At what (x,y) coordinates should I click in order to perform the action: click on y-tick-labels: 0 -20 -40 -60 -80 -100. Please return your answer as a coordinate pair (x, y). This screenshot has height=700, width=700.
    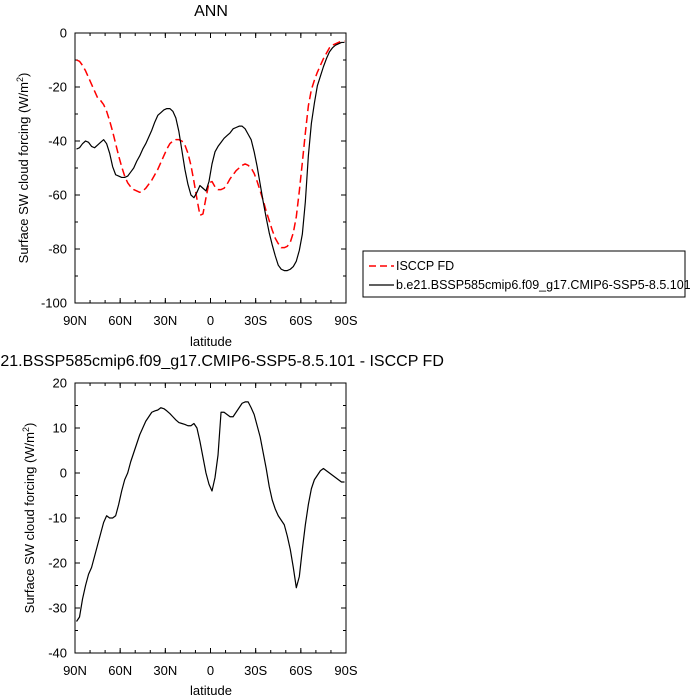
    Looking at the image, I should click on (54, 168).